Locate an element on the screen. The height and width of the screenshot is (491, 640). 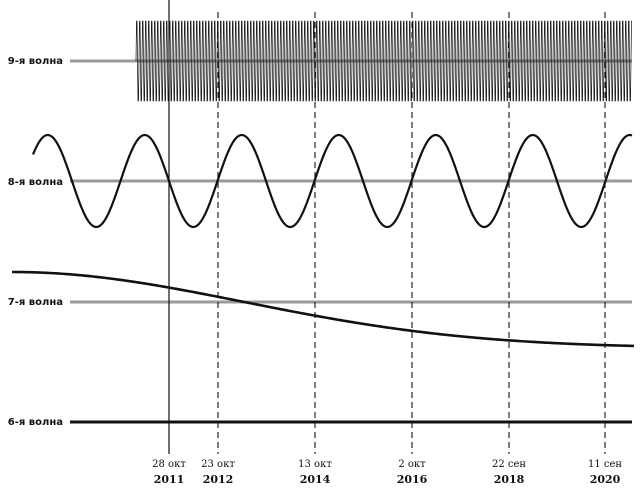
wave-label-6: 6-я волна is located at coordinates (35, 422).